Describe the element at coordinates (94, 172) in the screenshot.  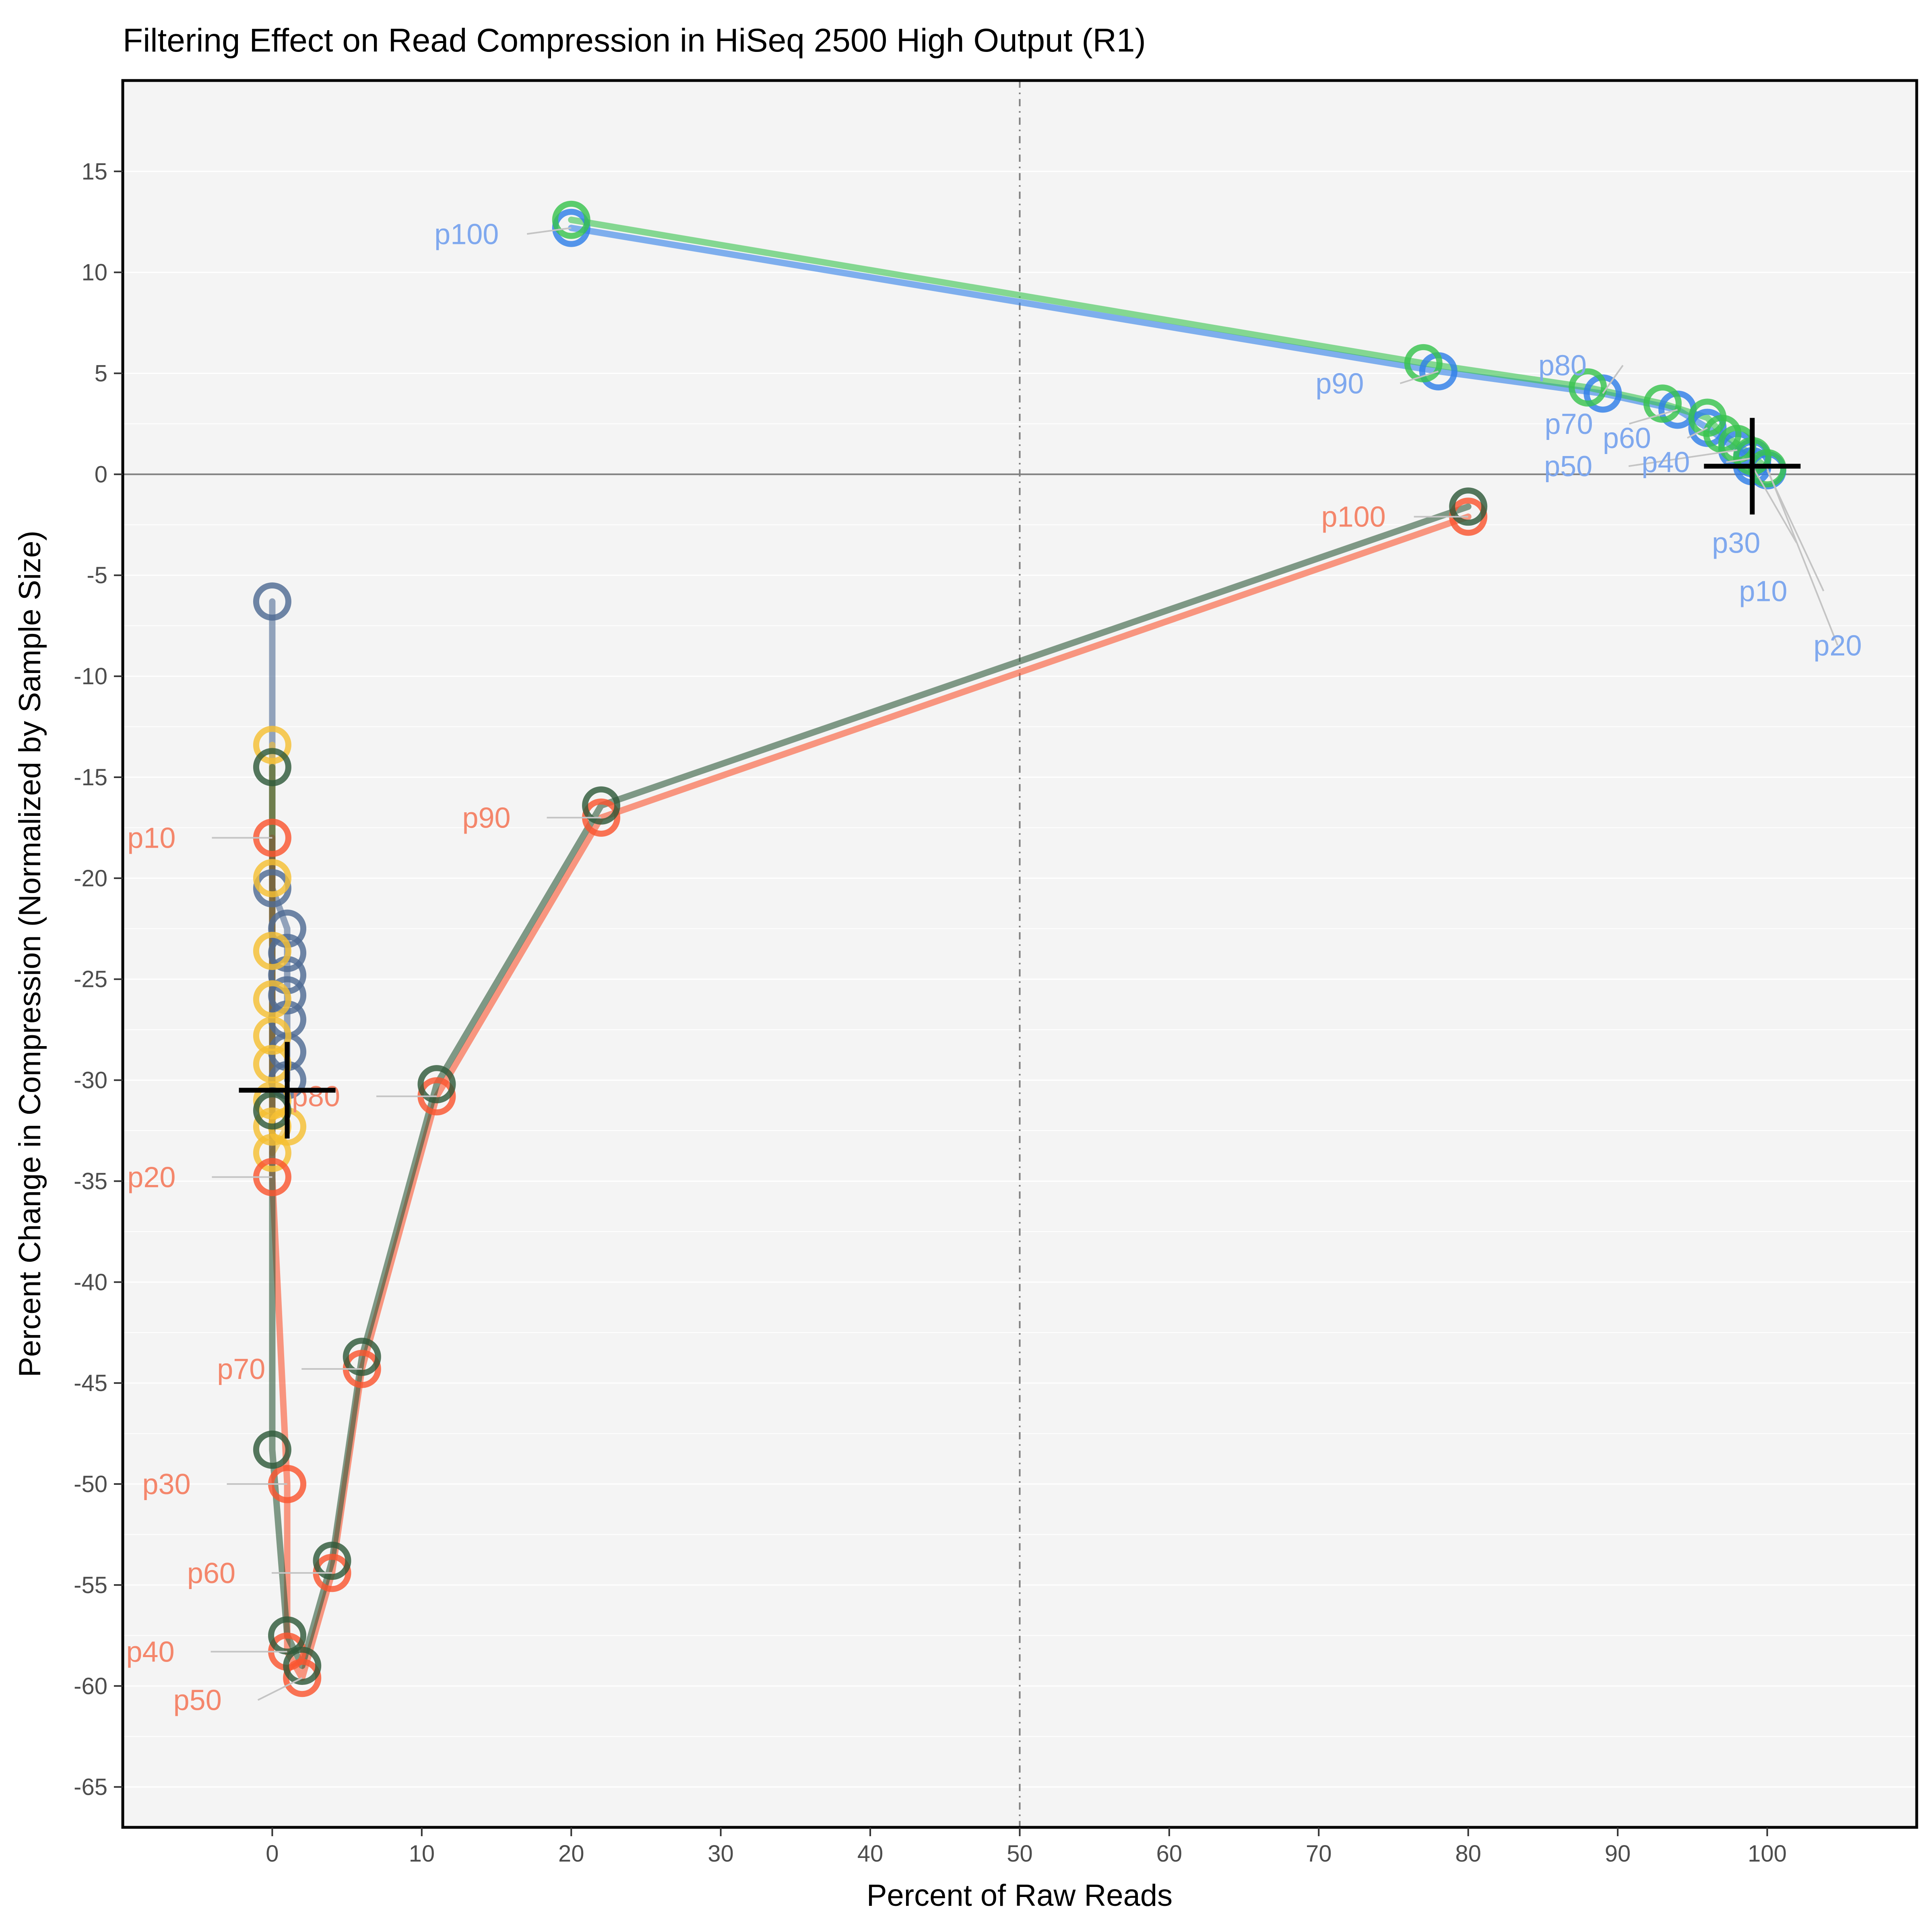
I see `y-tick-label: 15` at that location.